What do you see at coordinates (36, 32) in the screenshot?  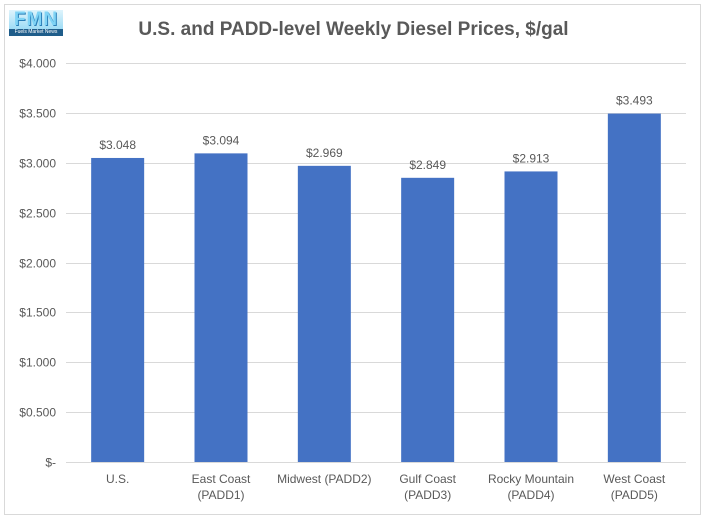 I see `logo-tagline: Fuels Market News` at bounding box center [36, 32].